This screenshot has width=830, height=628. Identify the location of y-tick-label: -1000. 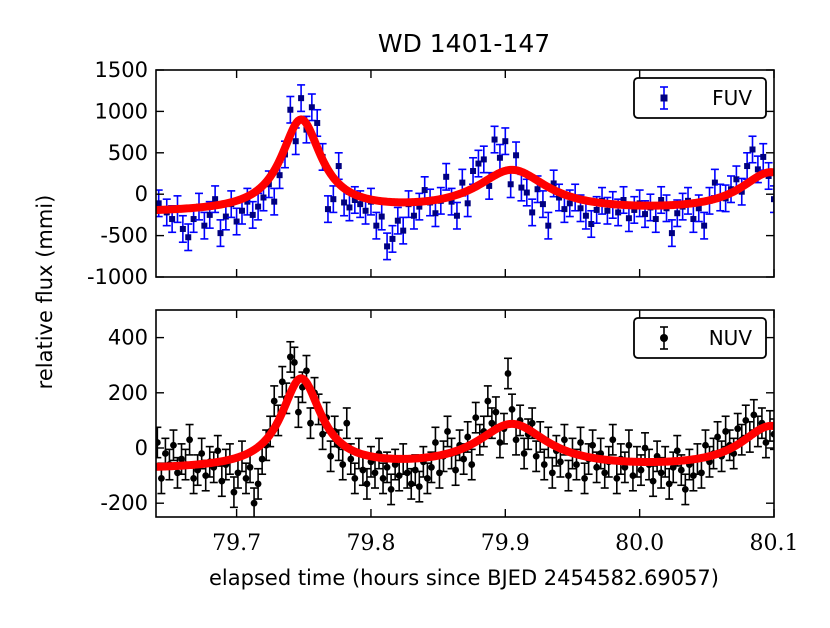
(117, 277).